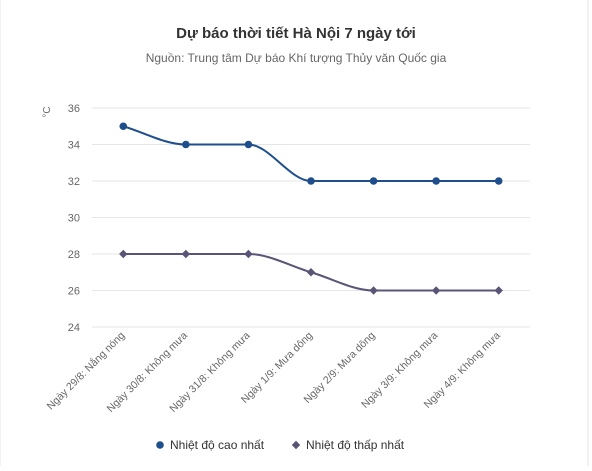 The height and width of the screenshot is (471, 592). What do you see at coordinates (74, 182) in the screenshot?
I see `y-tick-label: 32` at bounding box center [74, 182].